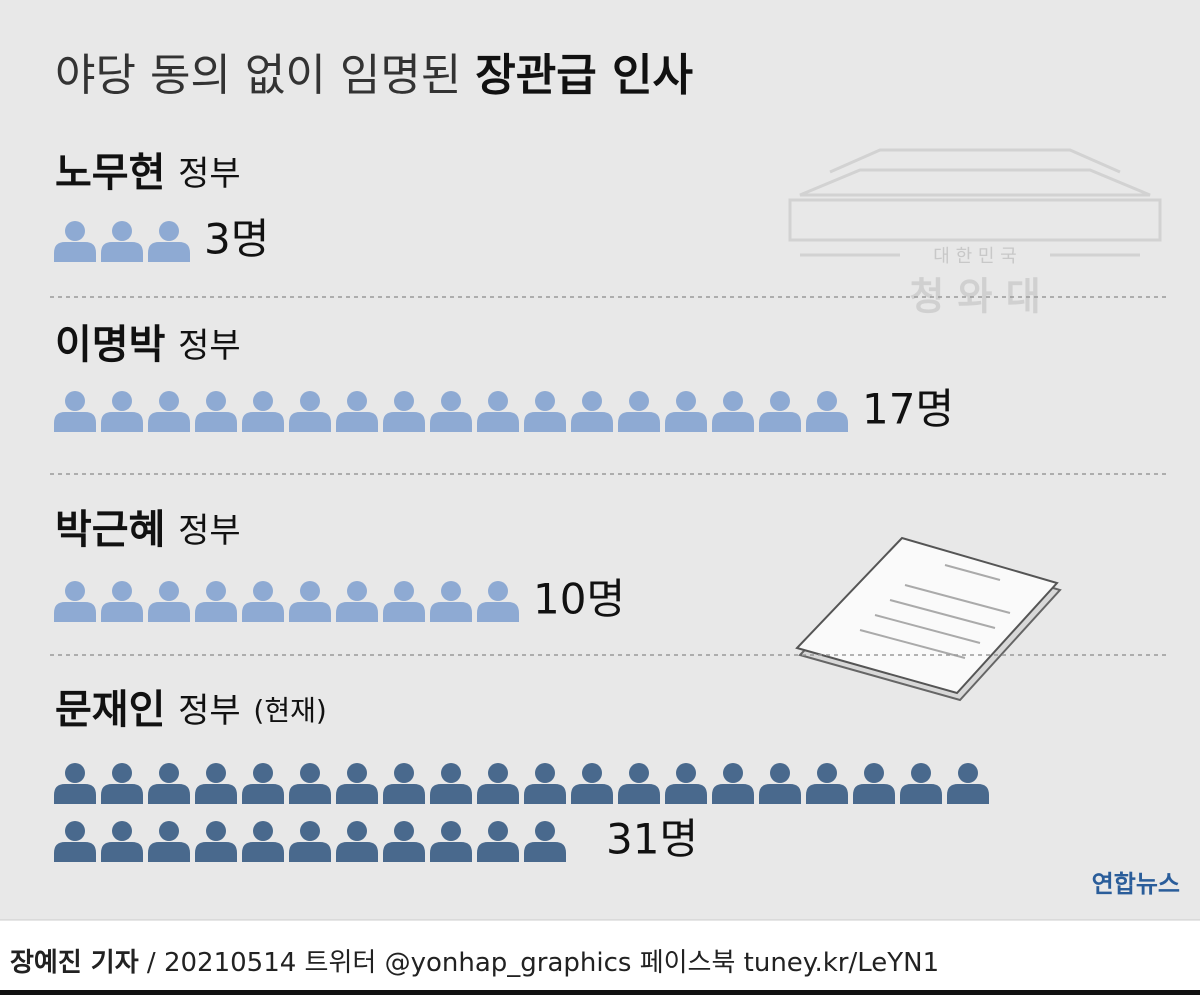  I want to click on watermark-top: 대 한 민 국, so click(974, 256).